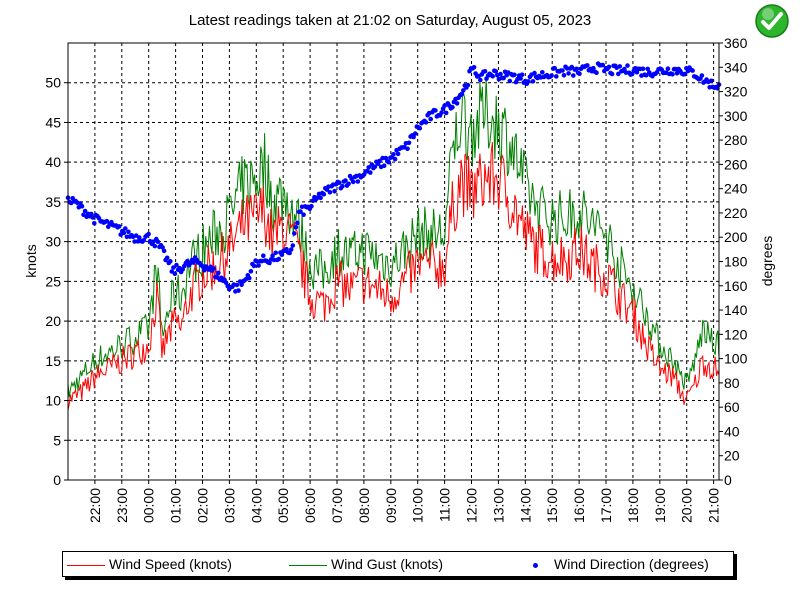  What do you see at coordinates (498, 505) in the screenshot?
I see `x-tick-label: 13:00` at bounding box center [498, 505].